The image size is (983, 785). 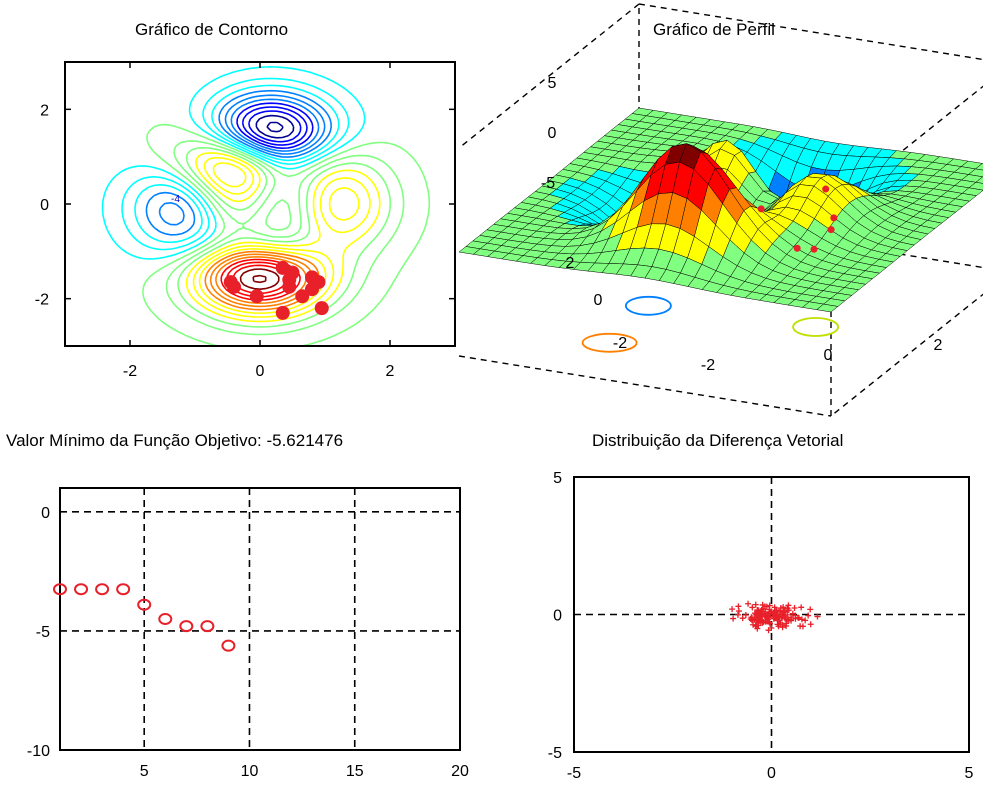 I want to click on x-tick-label: -2, so click(x=708, y=365).